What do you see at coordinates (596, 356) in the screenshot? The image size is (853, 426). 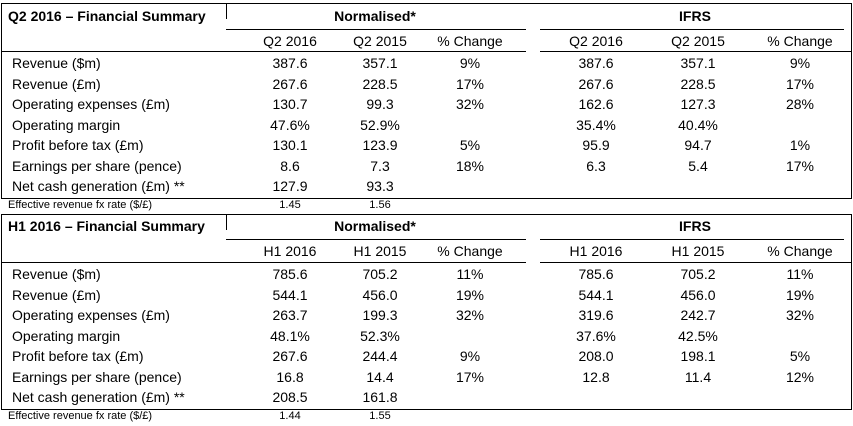 I see `cell-ifrs-current: 208.0` at bounding box center [596, 356].